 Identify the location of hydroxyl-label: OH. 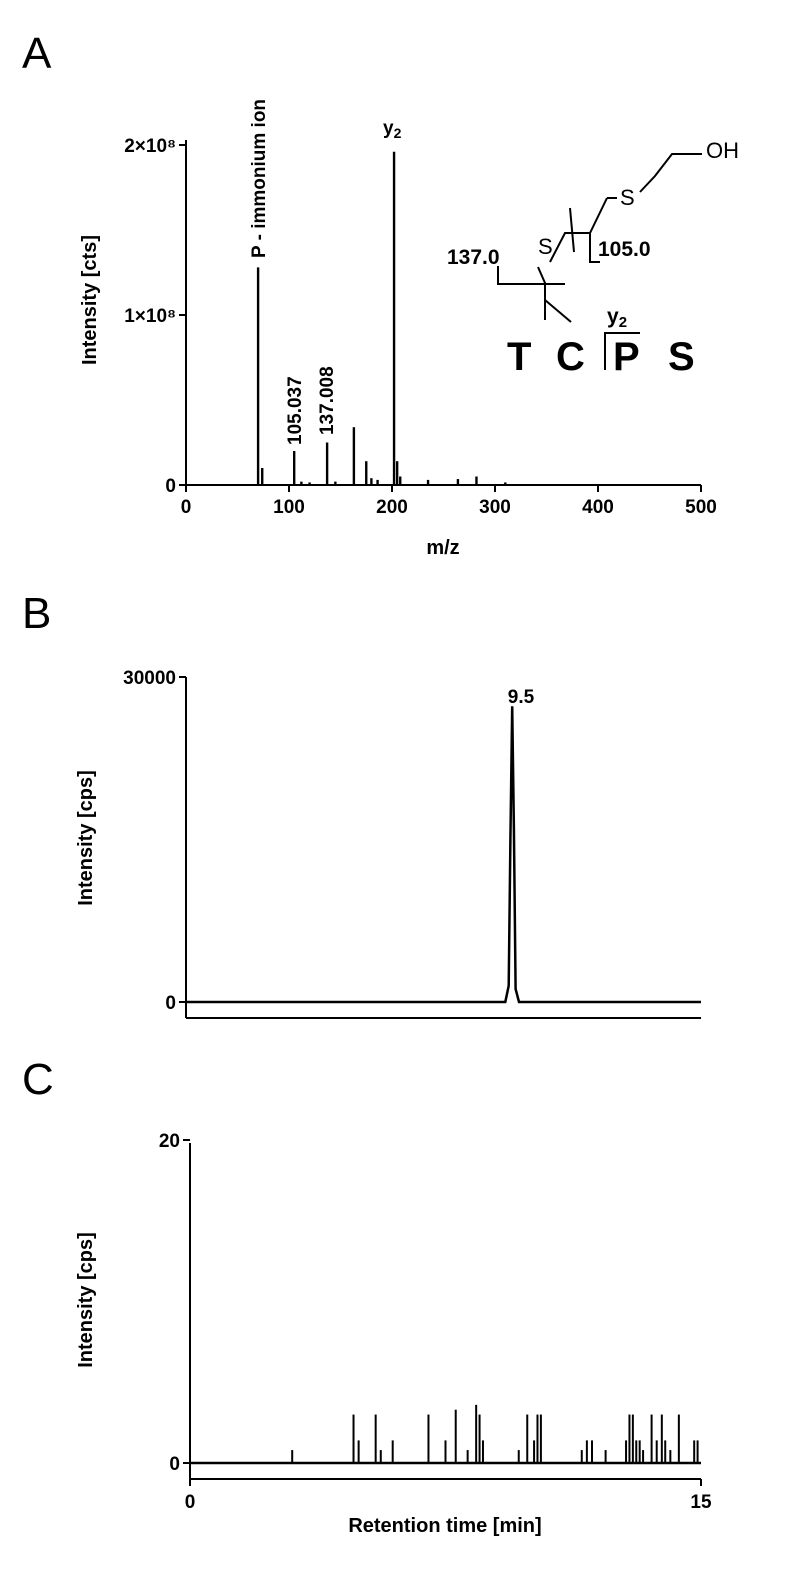
(722, 150).